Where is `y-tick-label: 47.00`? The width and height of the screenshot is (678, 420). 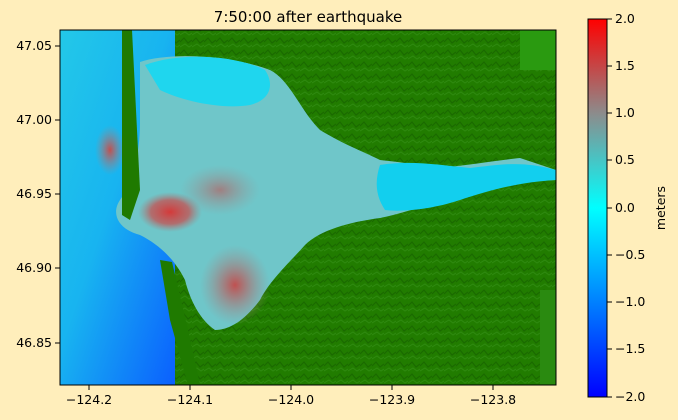 y-tick-label: 47.00 is located at coordinates (34, 119).